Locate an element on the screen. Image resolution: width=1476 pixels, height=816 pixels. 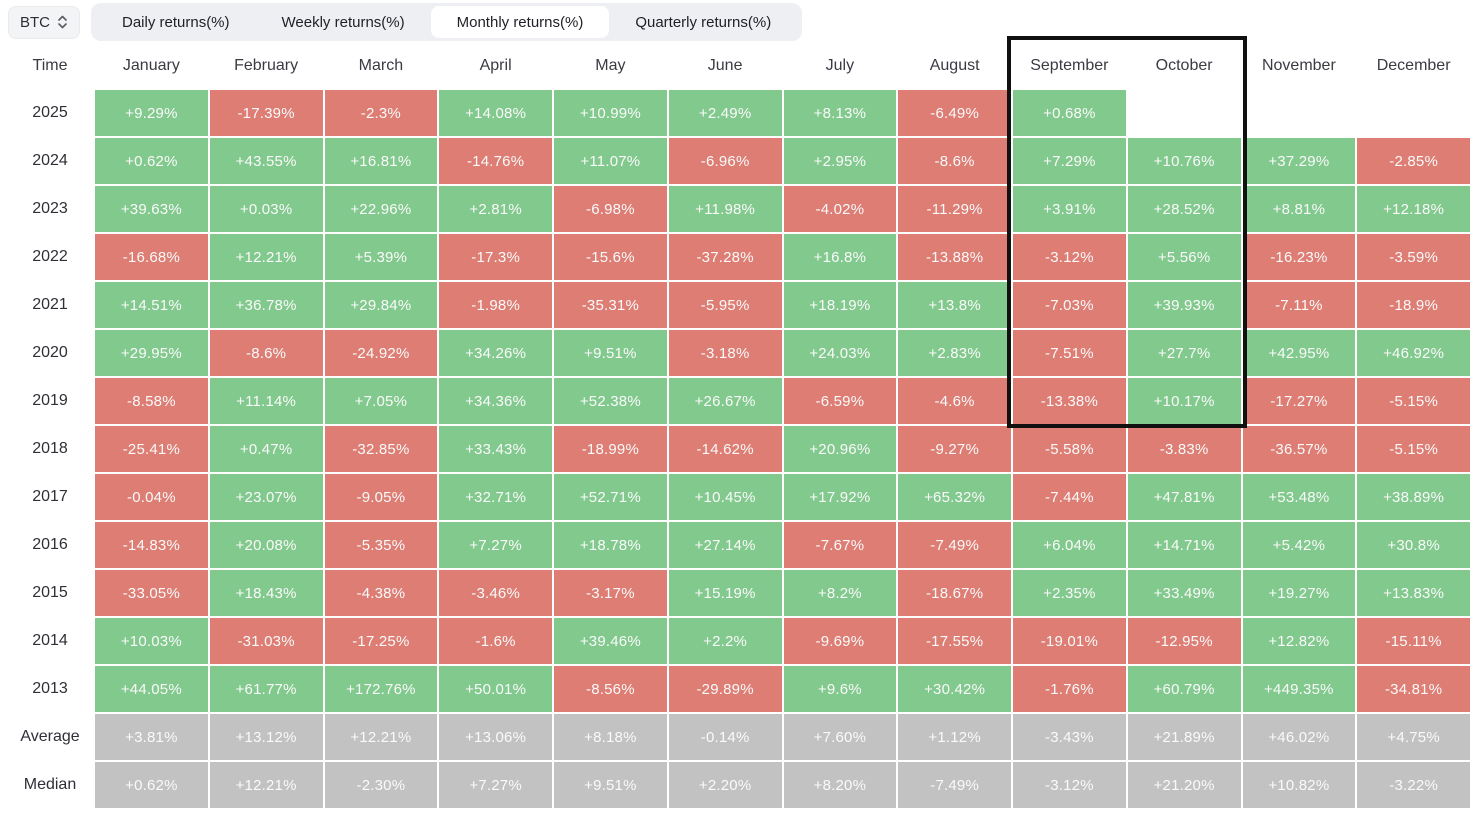
return-cell: -1.76% is located at coordinates (1069, 689).